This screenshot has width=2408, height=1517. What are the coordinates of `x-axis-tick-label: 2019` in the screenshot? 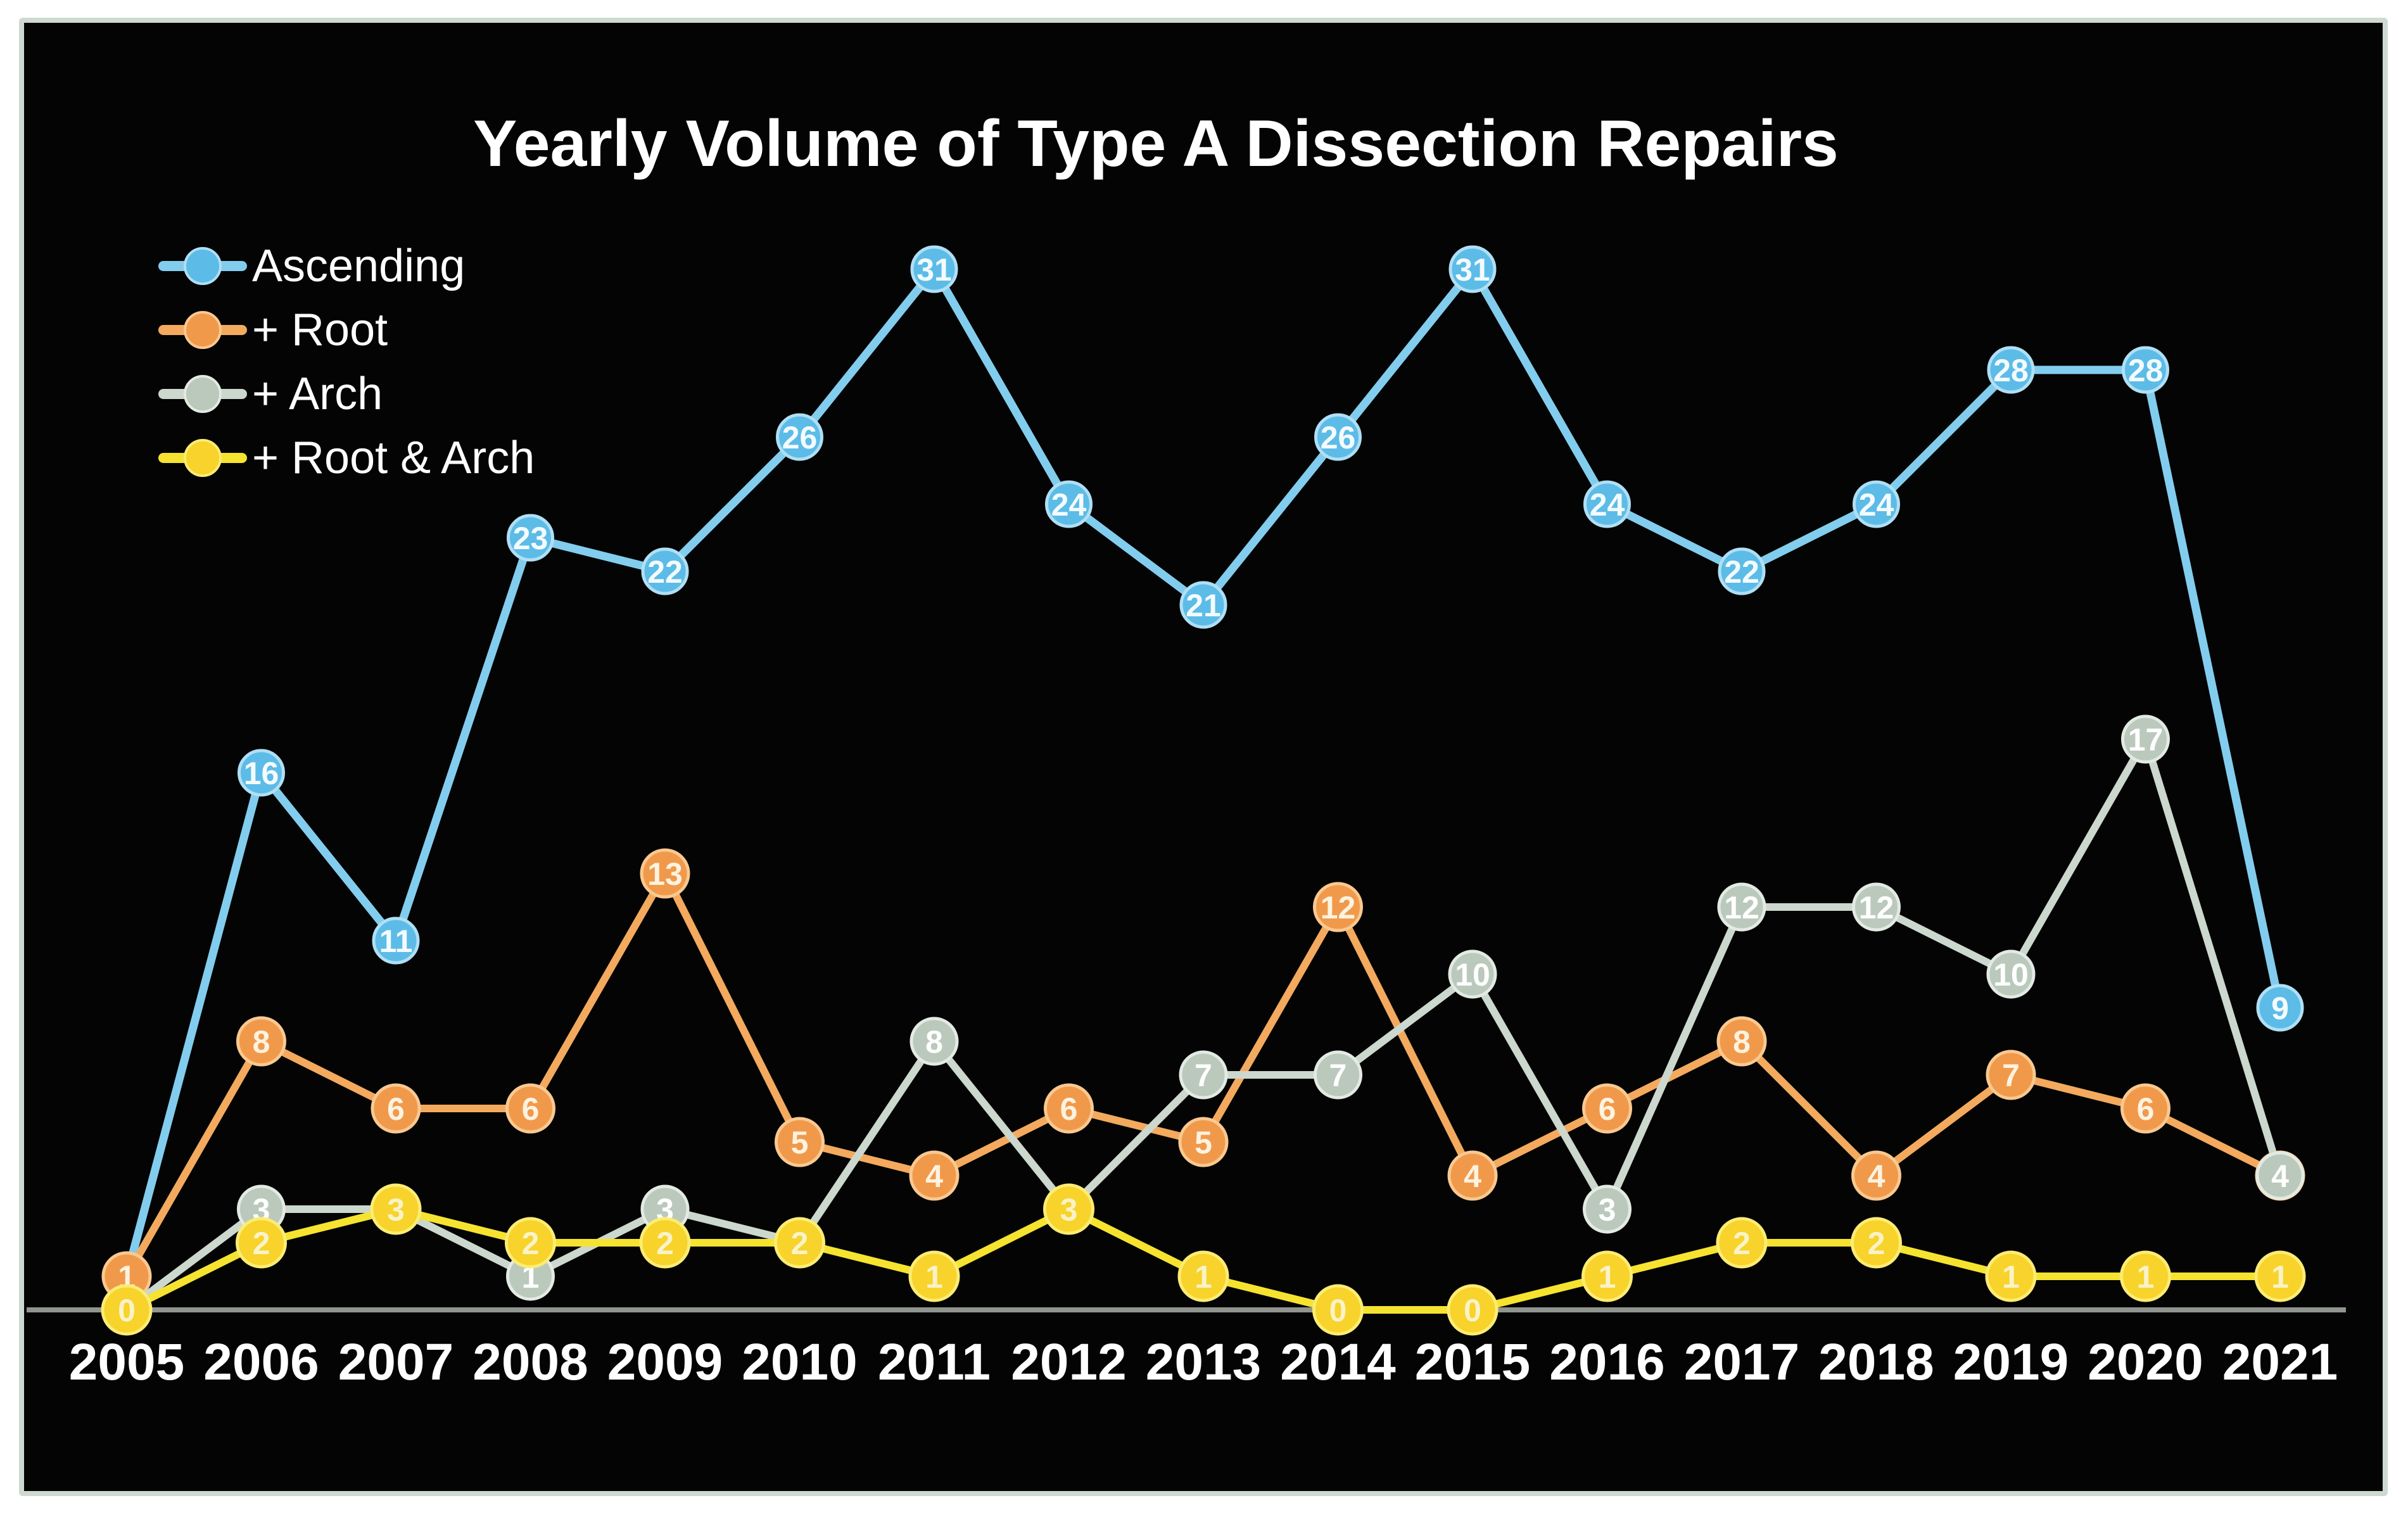 It's located at (2011, 1362).